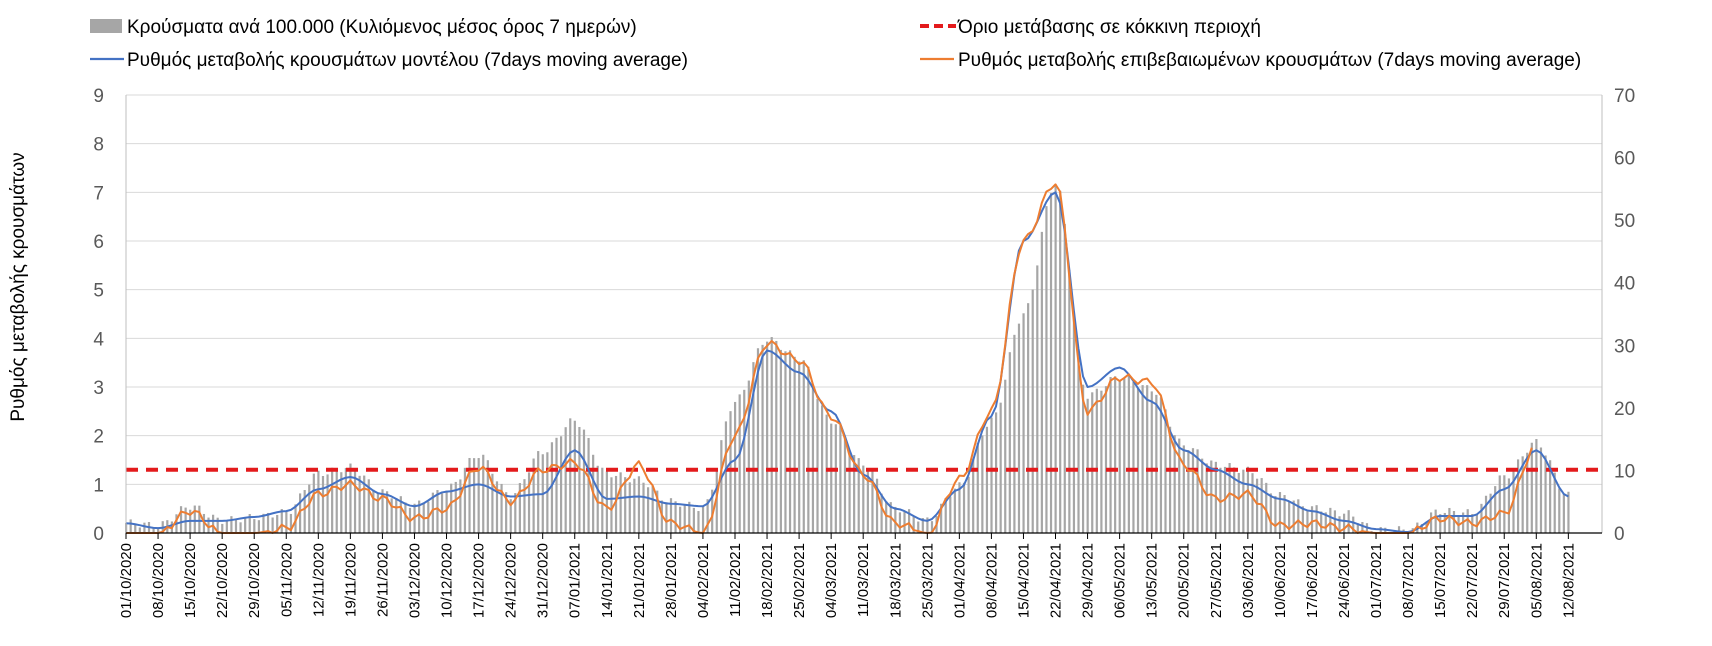 The image size is (1712, 646). Describe the element at coordinates (1568, 580) in the screenshot. I see `x-tick-label: 12/08/2021` at that location.